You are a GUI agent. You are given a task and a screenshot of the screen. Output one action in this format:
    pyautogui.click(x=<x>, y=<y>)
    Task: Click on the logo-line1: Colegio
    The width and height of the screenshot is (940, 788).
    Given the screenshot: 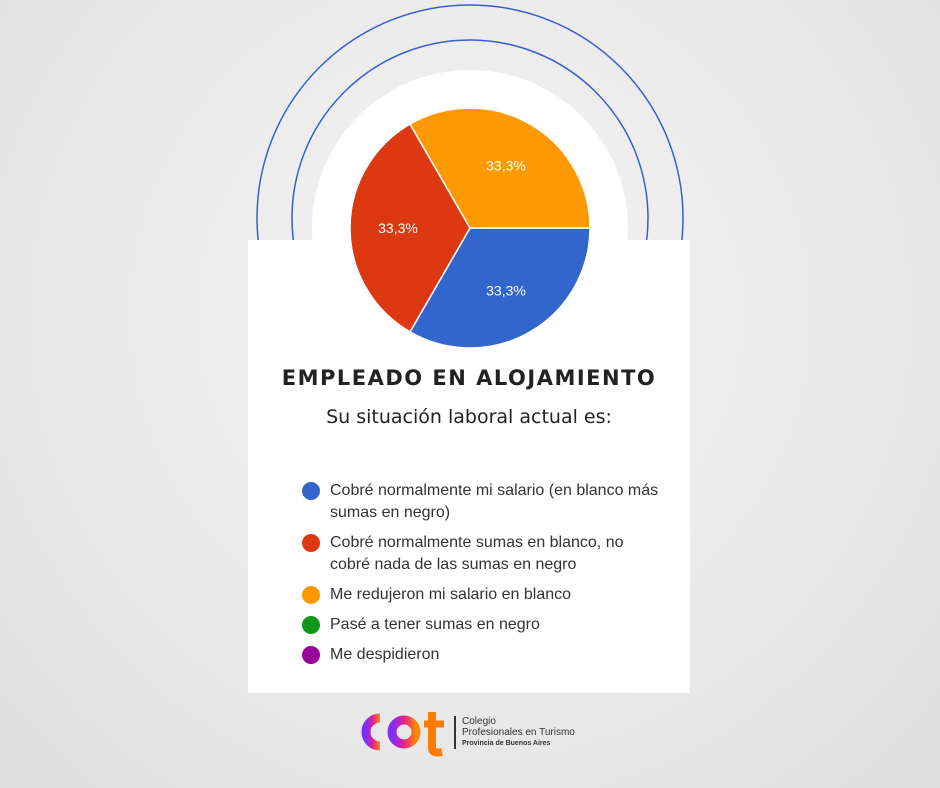 What is the action you would take?
    pyautogui.click(x=479, y=721)
    